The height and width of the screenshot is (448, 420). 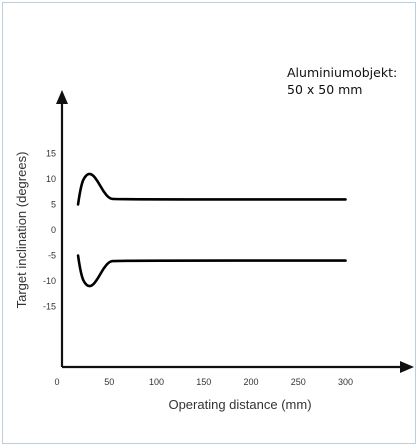 What do you see at coordinates (109, 382) in the screenshot?
I see `x-tick-label-1: 50` at bounding box center [109, 382].